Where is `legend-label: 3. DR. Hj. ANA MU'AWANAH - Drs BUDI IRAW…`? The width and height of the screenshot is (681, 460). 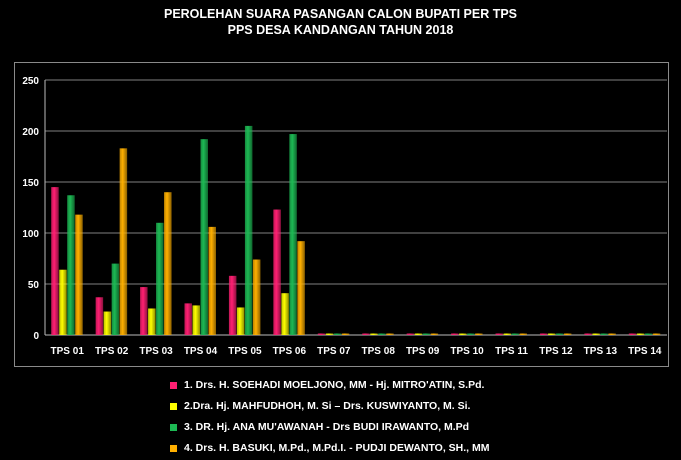 legend-label: 3. DR. Hj. ANA MU'AWANAH - Drs BUDI IRAW… is located at coordinates (327, 427).